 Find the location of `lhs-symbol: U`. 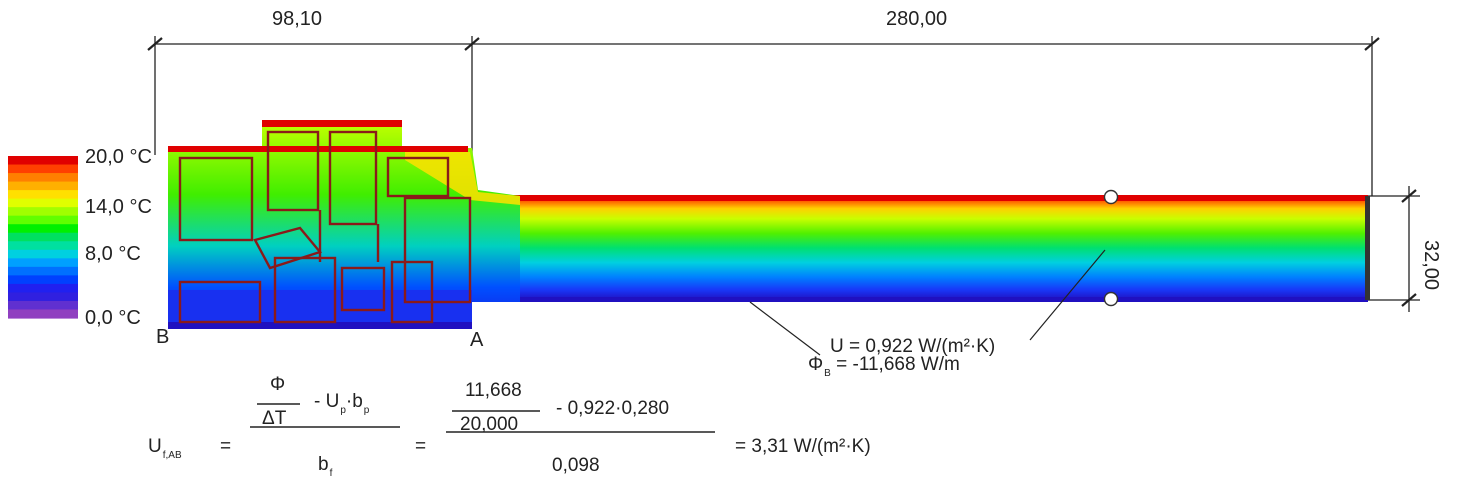

lhs-symbol: U is located at coordinates (155, 446).